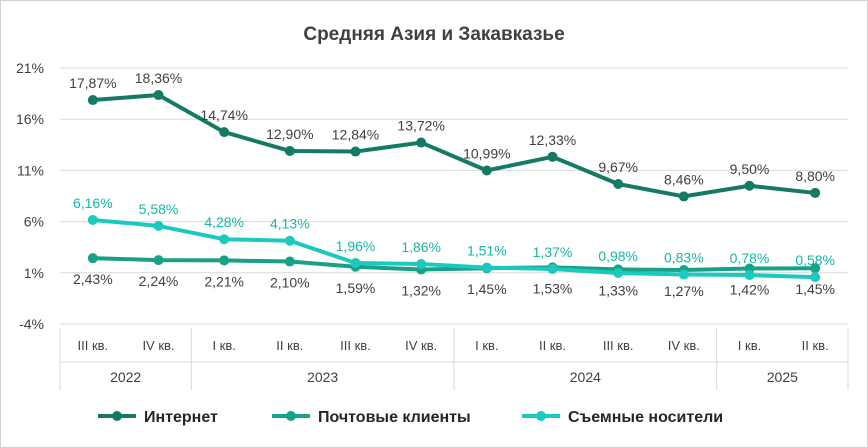 The width and height of the screenshot is (868, 448). I want to click on legend-label: Съемные носители, so click(645, 417).